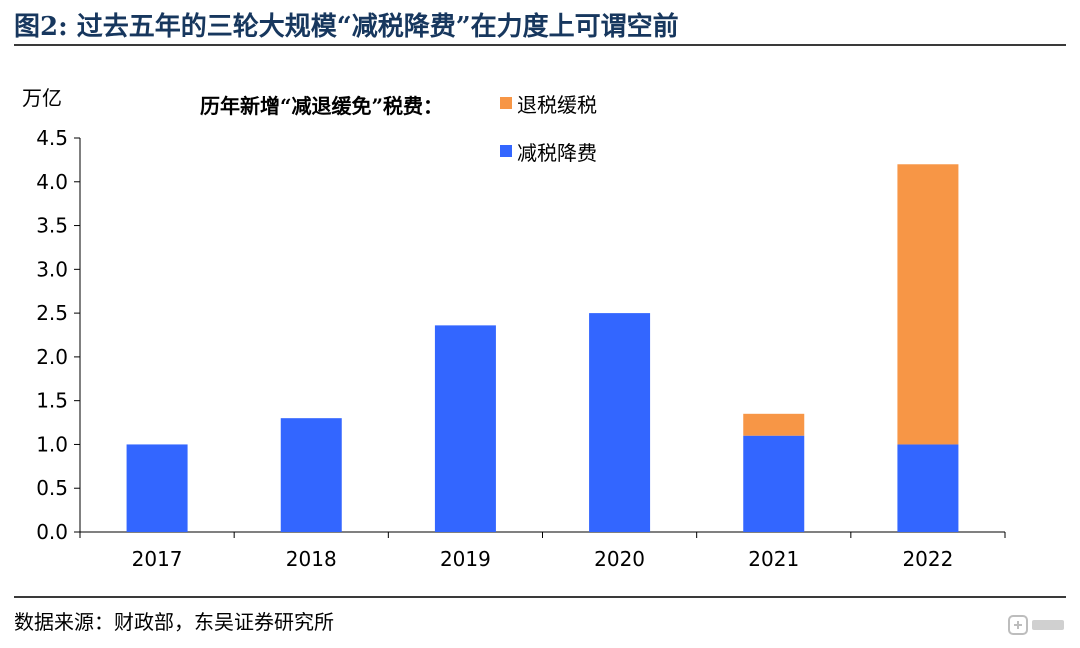  Describe the element at coordinates (540, 597) in the screenshot. I see `bottom-rule` at that location.